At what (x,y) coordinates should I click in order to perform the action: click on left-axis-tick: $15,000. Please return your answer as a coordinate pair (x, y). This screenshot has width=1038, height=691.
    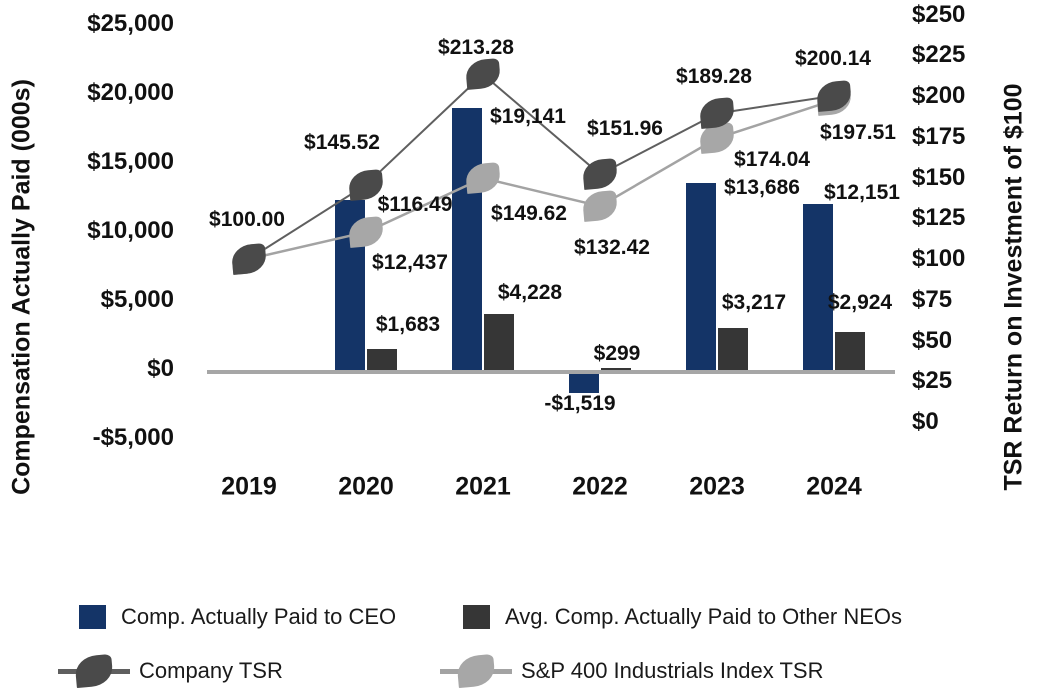
    Looking at the image, I should click on (130, 161).